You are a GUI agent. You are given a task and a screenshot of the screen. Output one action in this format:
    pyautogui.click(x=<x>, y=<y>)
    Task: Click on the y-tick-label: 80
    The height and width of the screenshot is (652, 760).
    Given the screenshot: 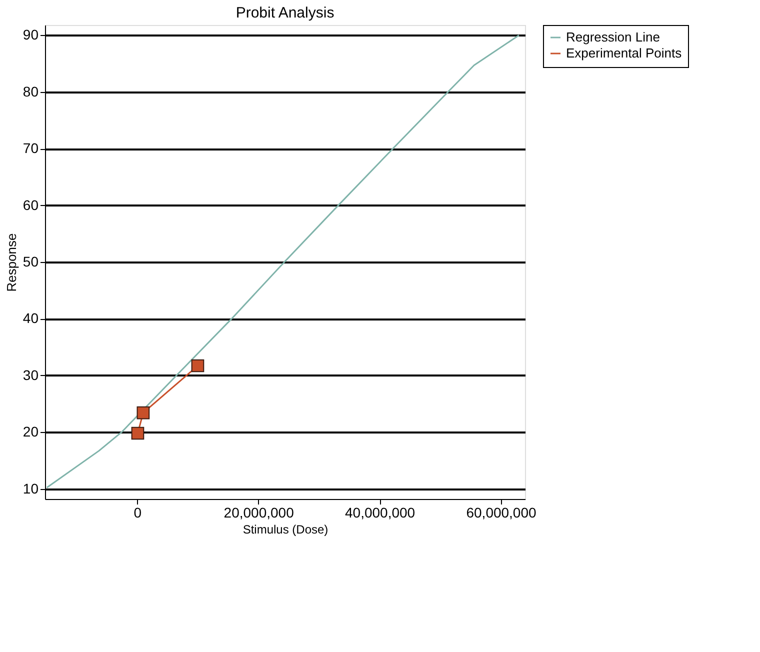 What is the action you would take?
    pyautogui.click(x=30, y=91)
    